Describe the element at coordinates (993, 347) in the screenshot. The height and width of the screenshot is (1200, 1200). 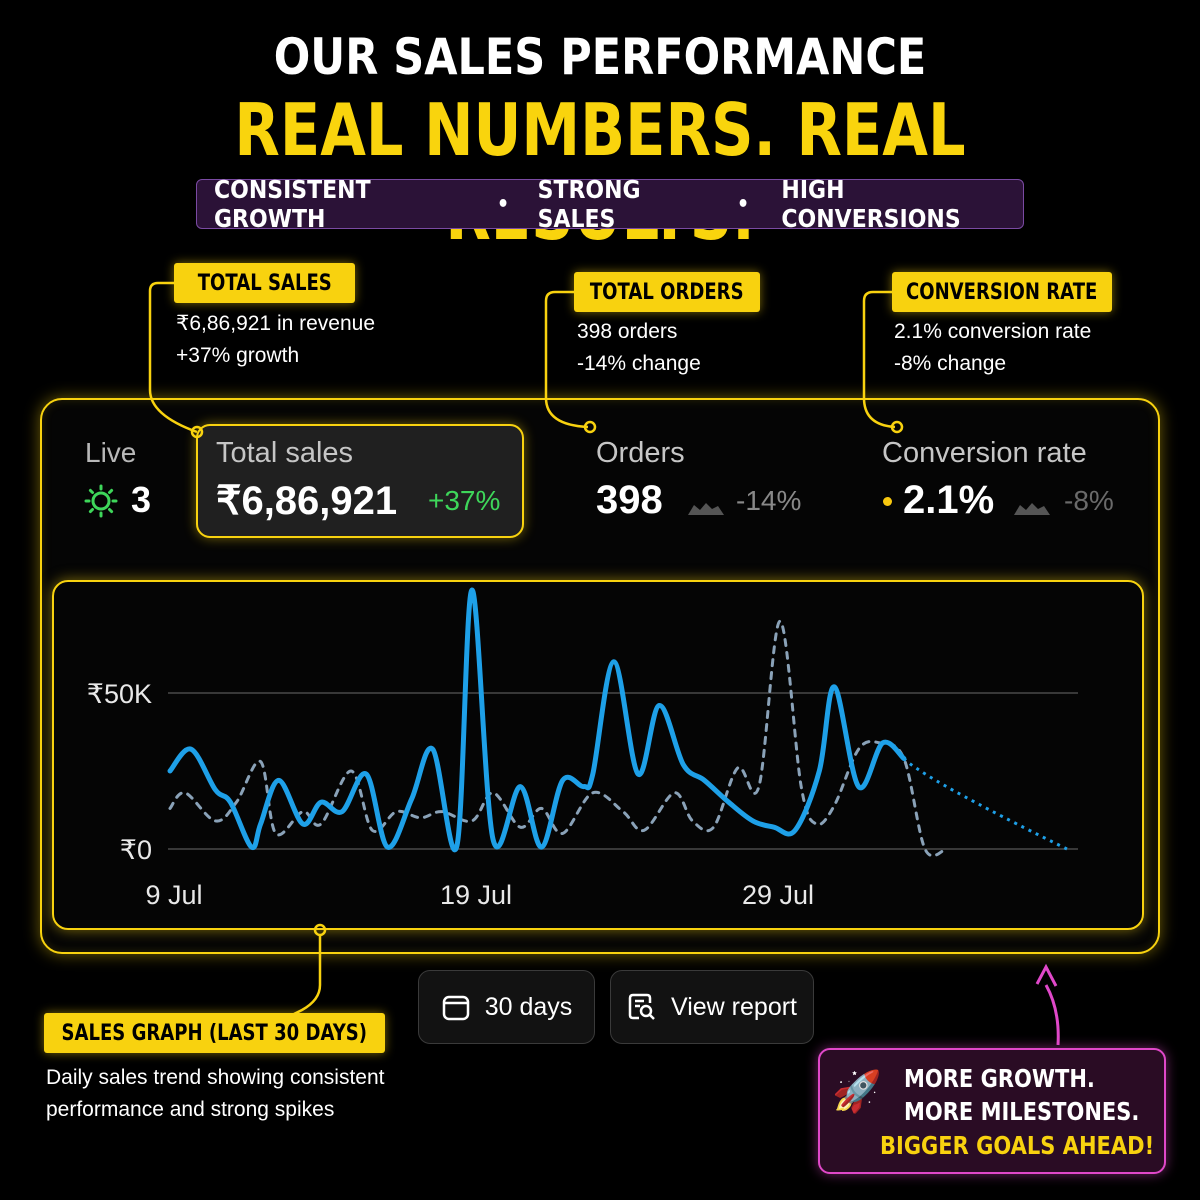
I see `conversion-callout-note: 2.1% conversion rate -8% change` at that location.